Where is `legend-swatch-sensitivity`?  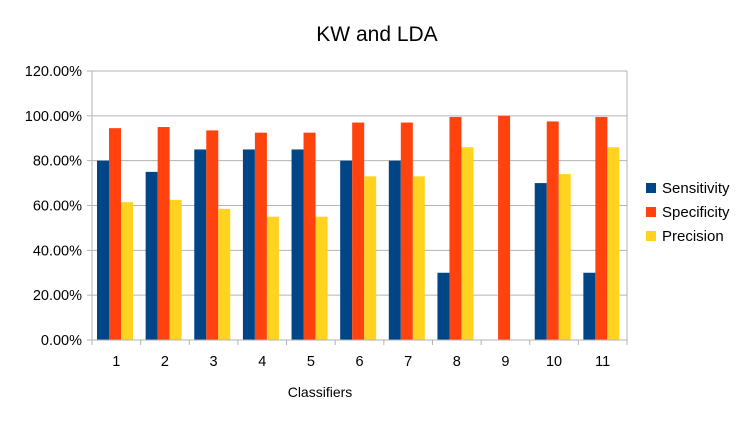
legend-swatch-sensitivity is located at coordinates (651, 188).